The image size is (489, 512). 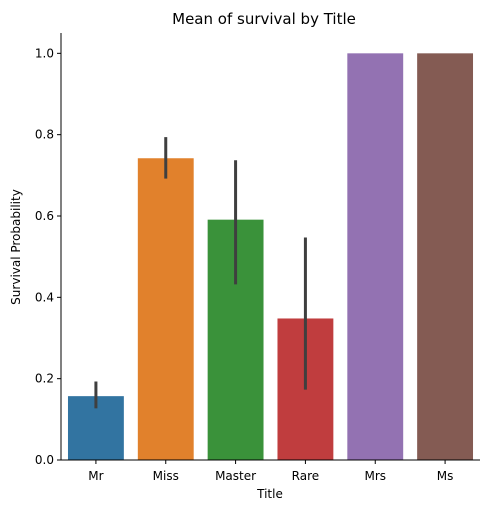 I want to click on y-axis-label: Survival Probability, so click(x=16, y=247).